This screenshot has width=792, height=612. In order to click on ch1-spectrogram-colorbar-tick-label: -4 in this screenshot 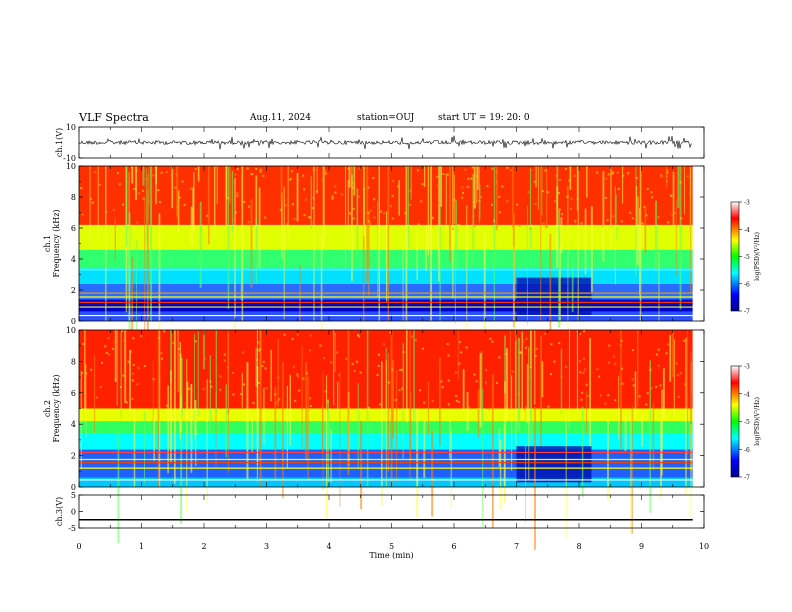, I will do `click(747, 230)`.